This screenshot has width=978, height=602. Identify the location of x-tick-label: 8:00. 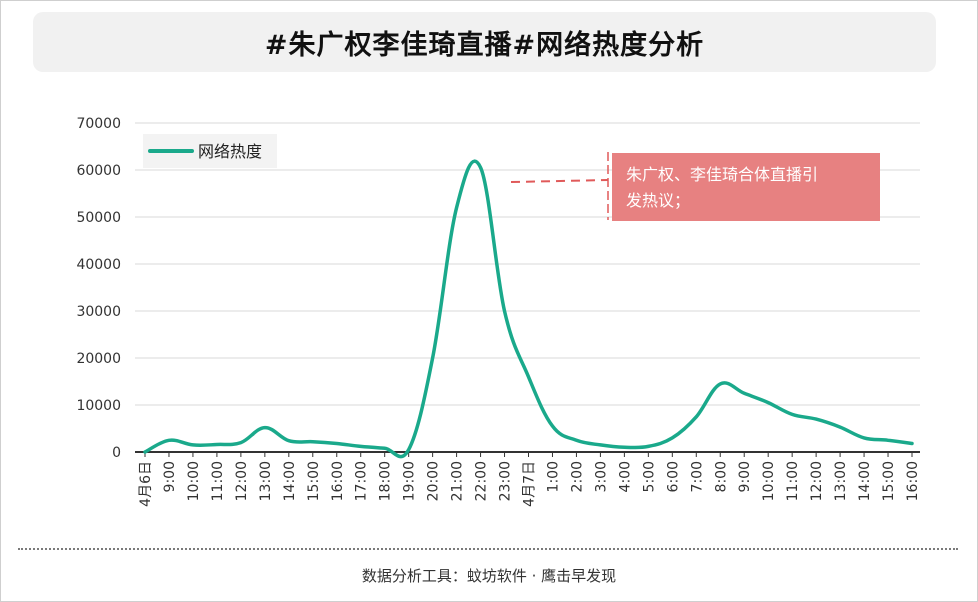
(721, 476).